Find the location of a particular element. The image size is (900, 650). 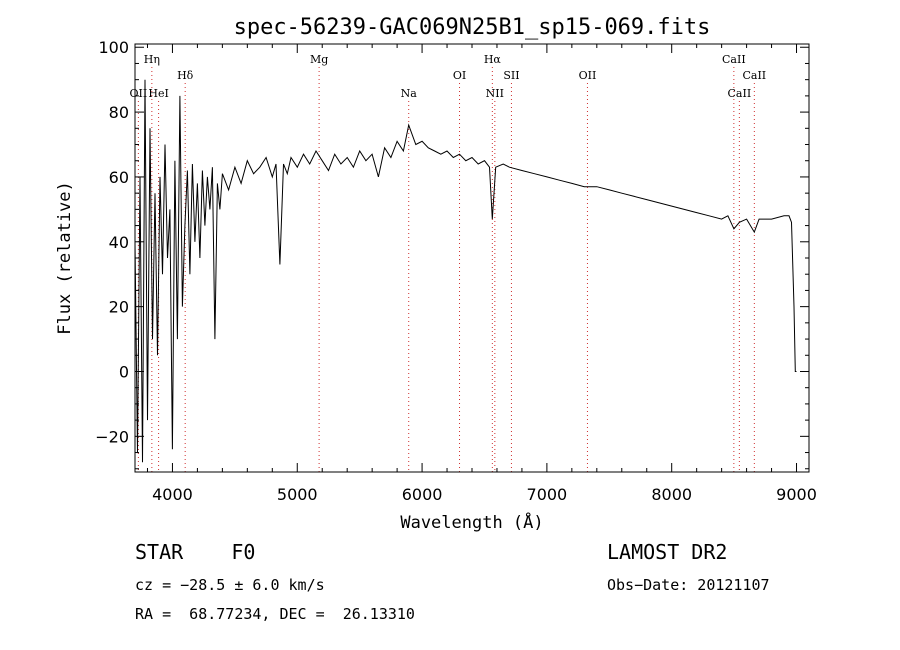

spectral-line-label: HeI is located at coordinates (158, 93).